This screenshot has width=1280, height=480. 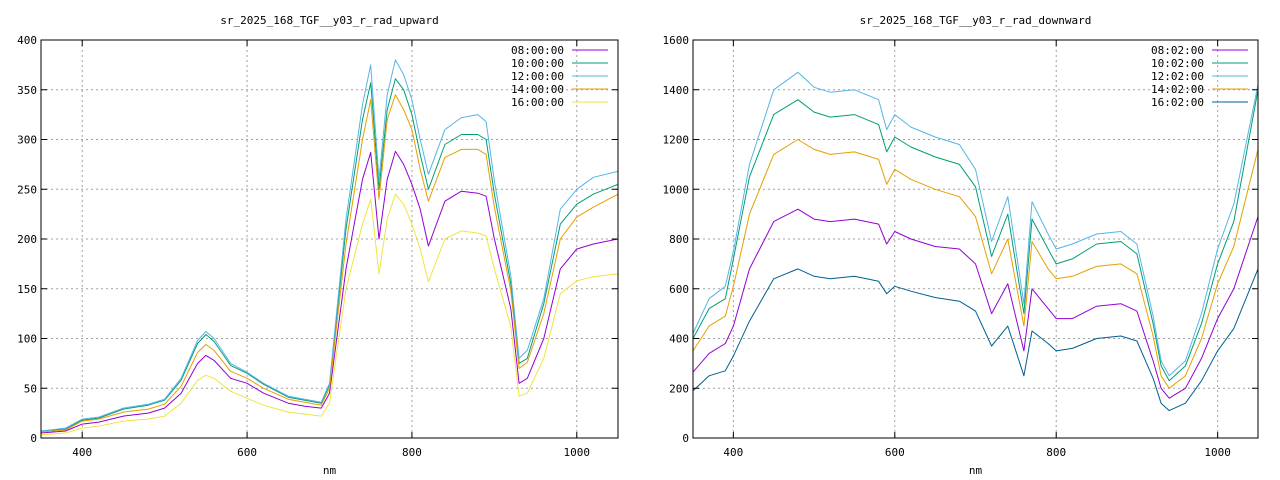 I want to click on upward-y-tick-label: 300, so click(x=27, y=140).